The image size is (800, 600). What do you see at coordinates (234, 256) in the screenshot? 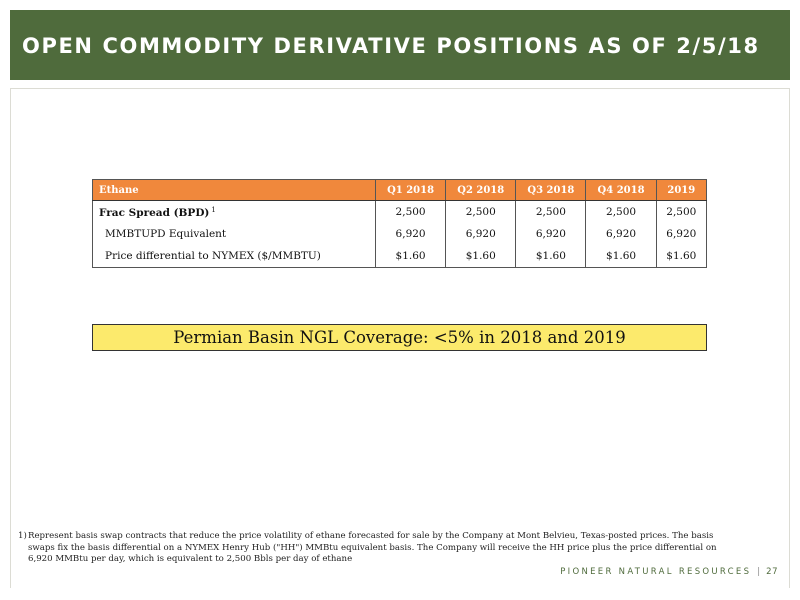
I see `row-label-price-differential: Price differential to NYMEX ($/MMBTU)` at bounding box center [234, 256].